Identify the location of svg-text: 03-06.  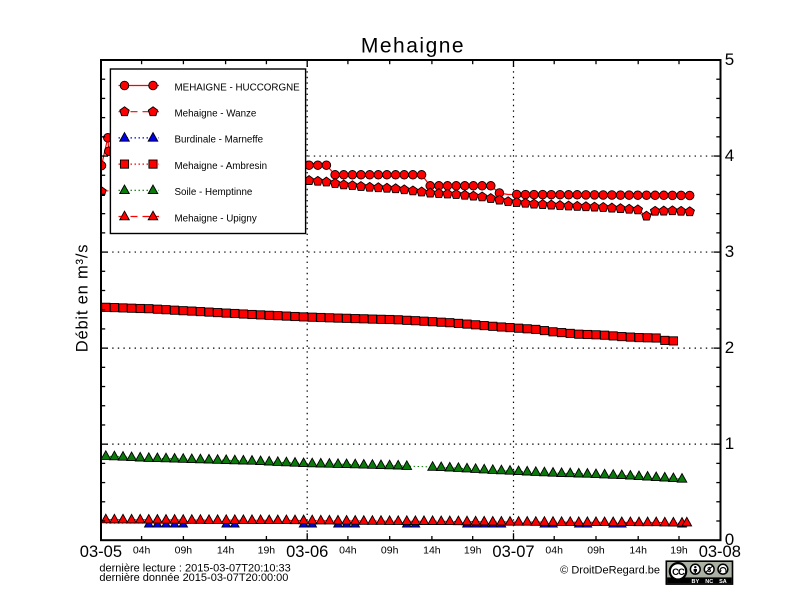
(307, 552).